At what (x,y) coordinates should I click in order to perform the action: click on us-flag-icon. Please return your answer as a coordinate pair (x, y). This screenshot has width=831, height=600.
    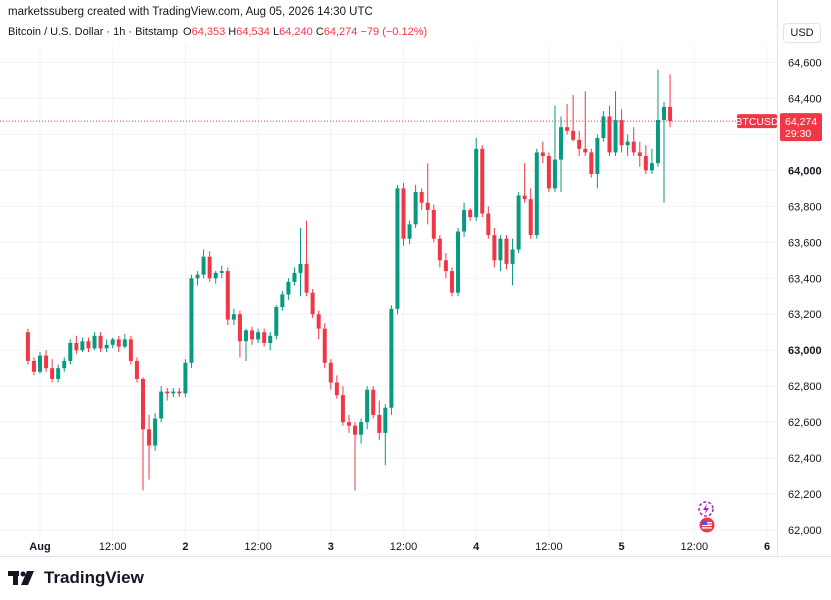
    Looking at the image, I should click on (707, 525).